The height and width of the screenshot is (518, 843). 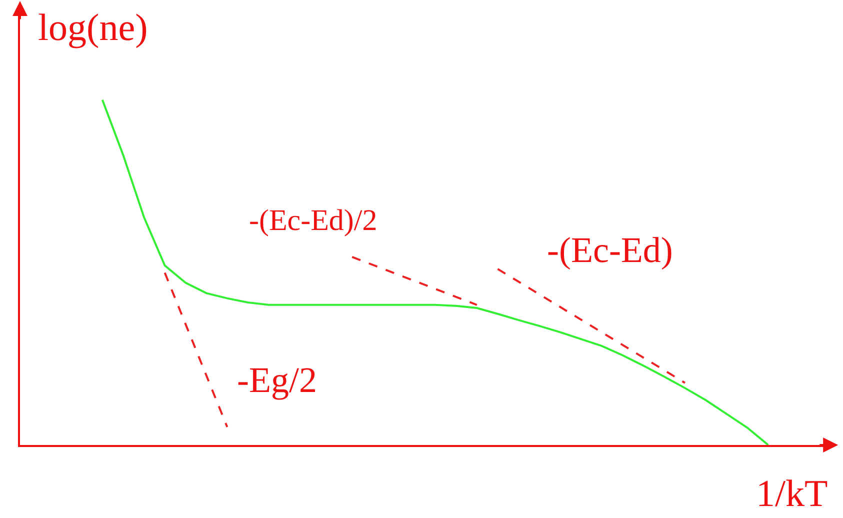 I want to click on y-axis-title: log(ne), so click(x=93, y=28).